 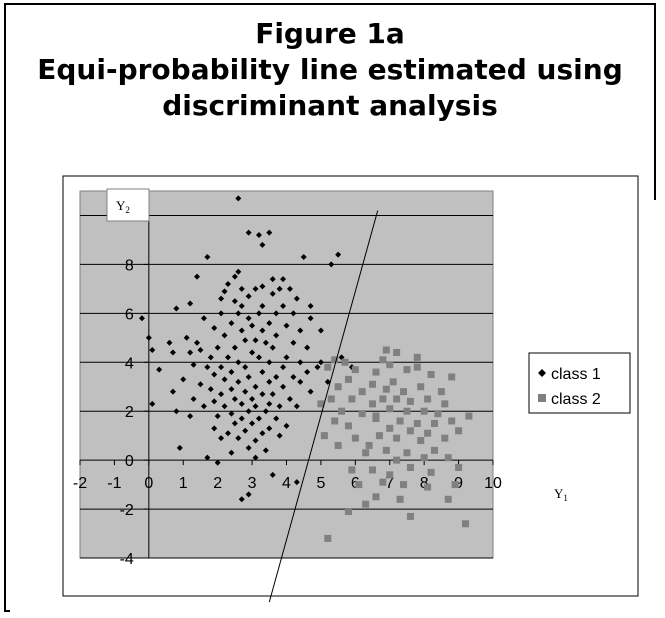 What do you see at coordinates (123, 206) in the screenshot?
I see `y-axis-title: Y2` at bounding box center [123, 206].